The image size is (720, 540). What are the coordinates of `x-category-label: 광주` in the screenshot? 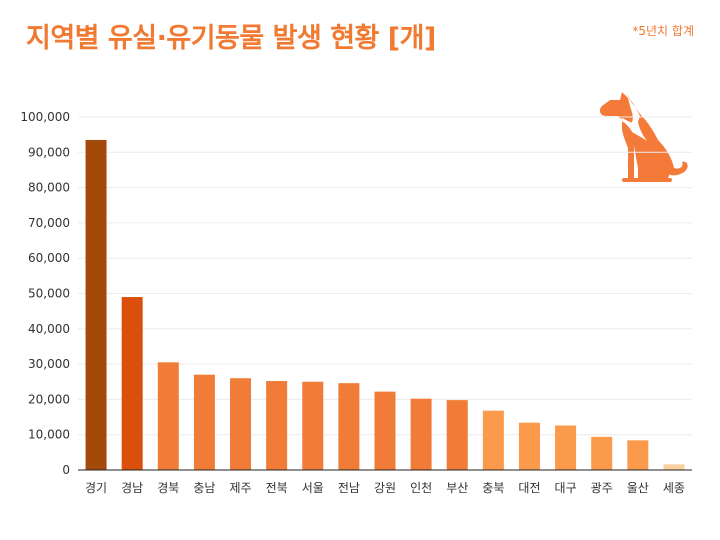 It's located at (602, 488).